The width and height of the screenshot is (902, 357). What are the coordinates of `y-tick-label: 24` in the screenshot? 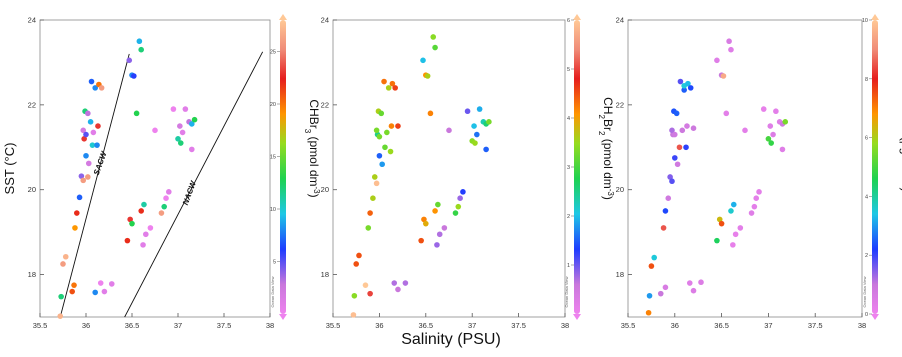 It's located at (325, 20).